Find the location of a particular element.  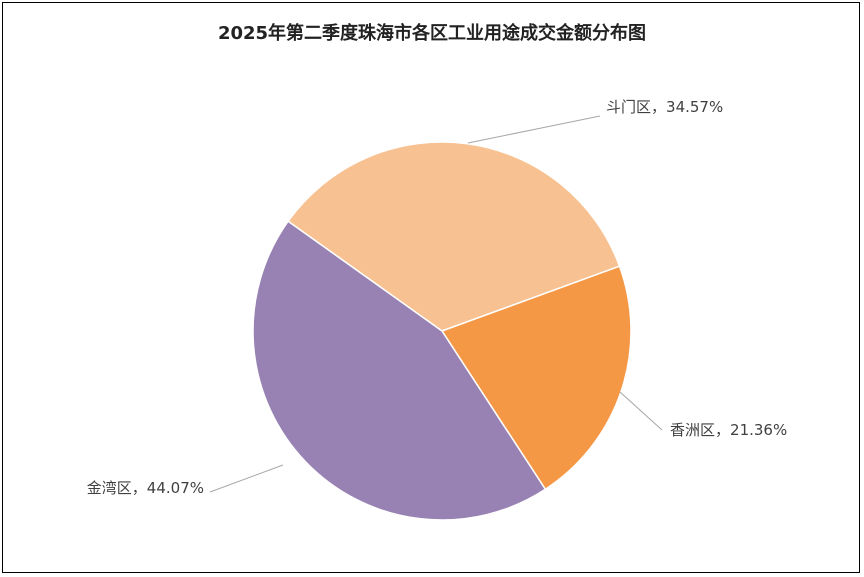

value-label: 34.57% is located at coordinates (694, 107).